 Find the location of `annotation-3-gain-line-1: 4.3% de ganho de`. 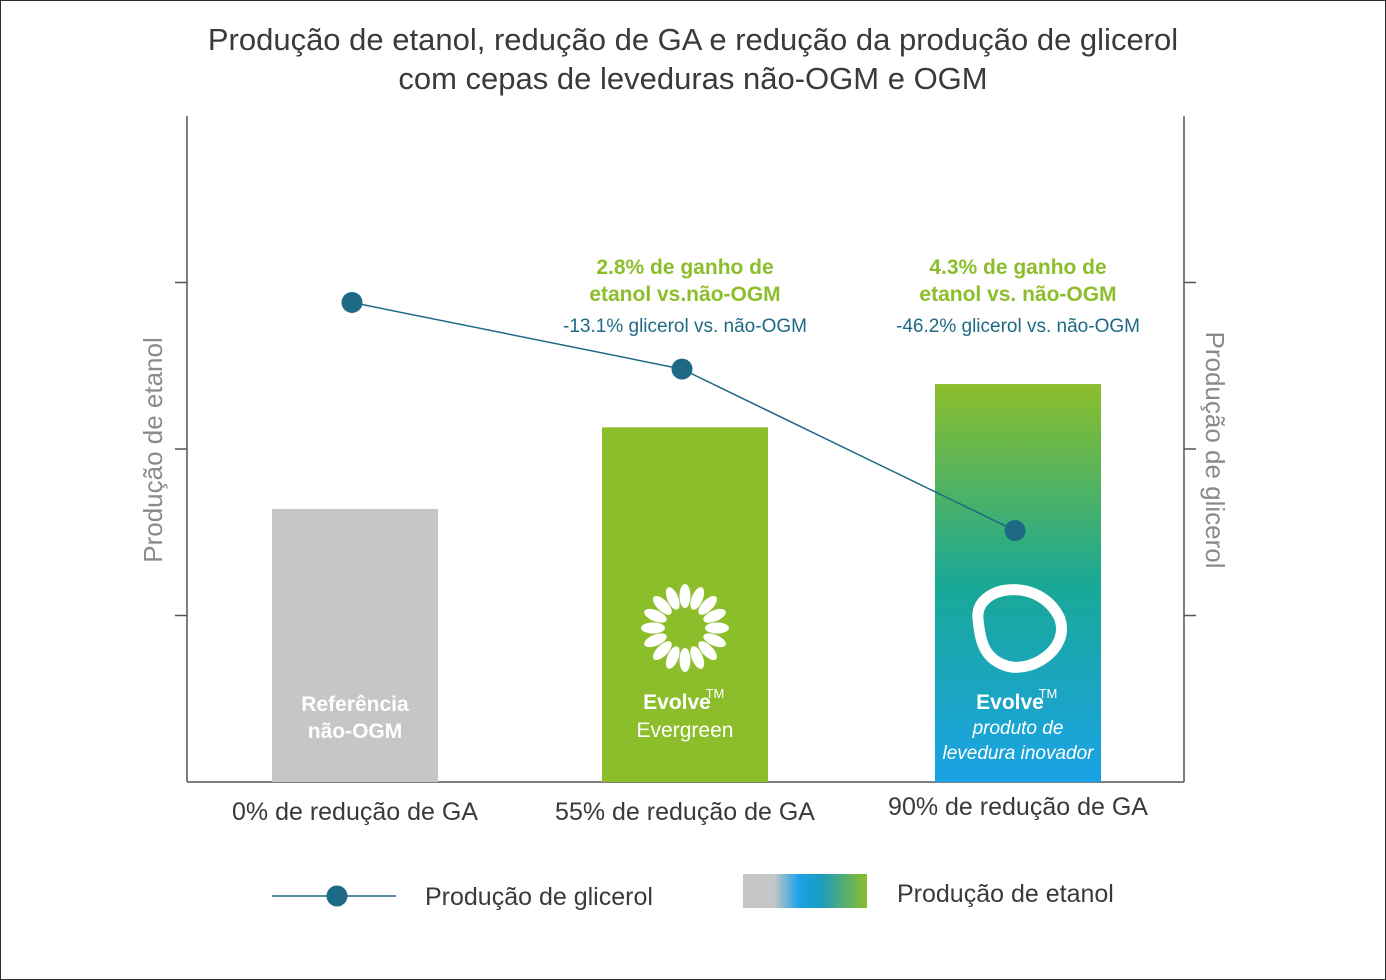

annotation-3-gain-line-1: 4.3% de ganho de is located at coordinates (1017, 267).